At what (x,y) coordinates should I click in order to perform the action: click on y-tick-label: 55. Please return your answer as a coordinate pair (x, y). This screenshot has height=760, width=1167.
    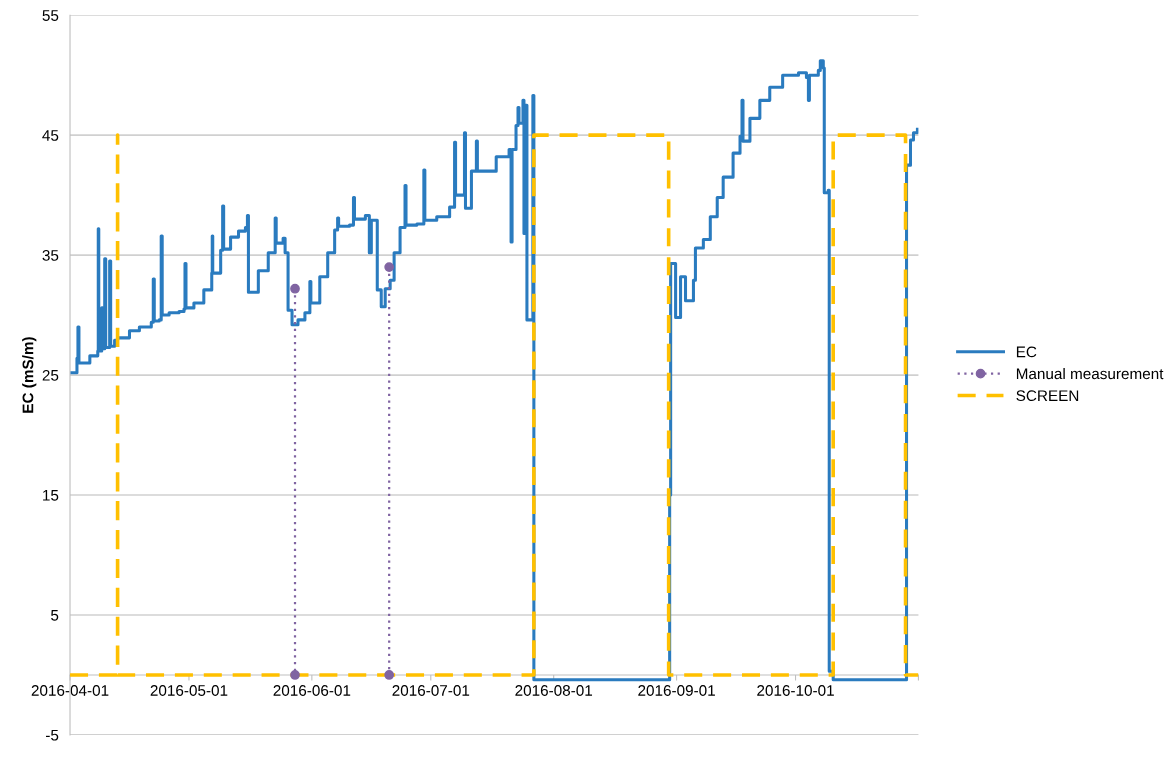
    Looking at the image, I should click on (50, 15).